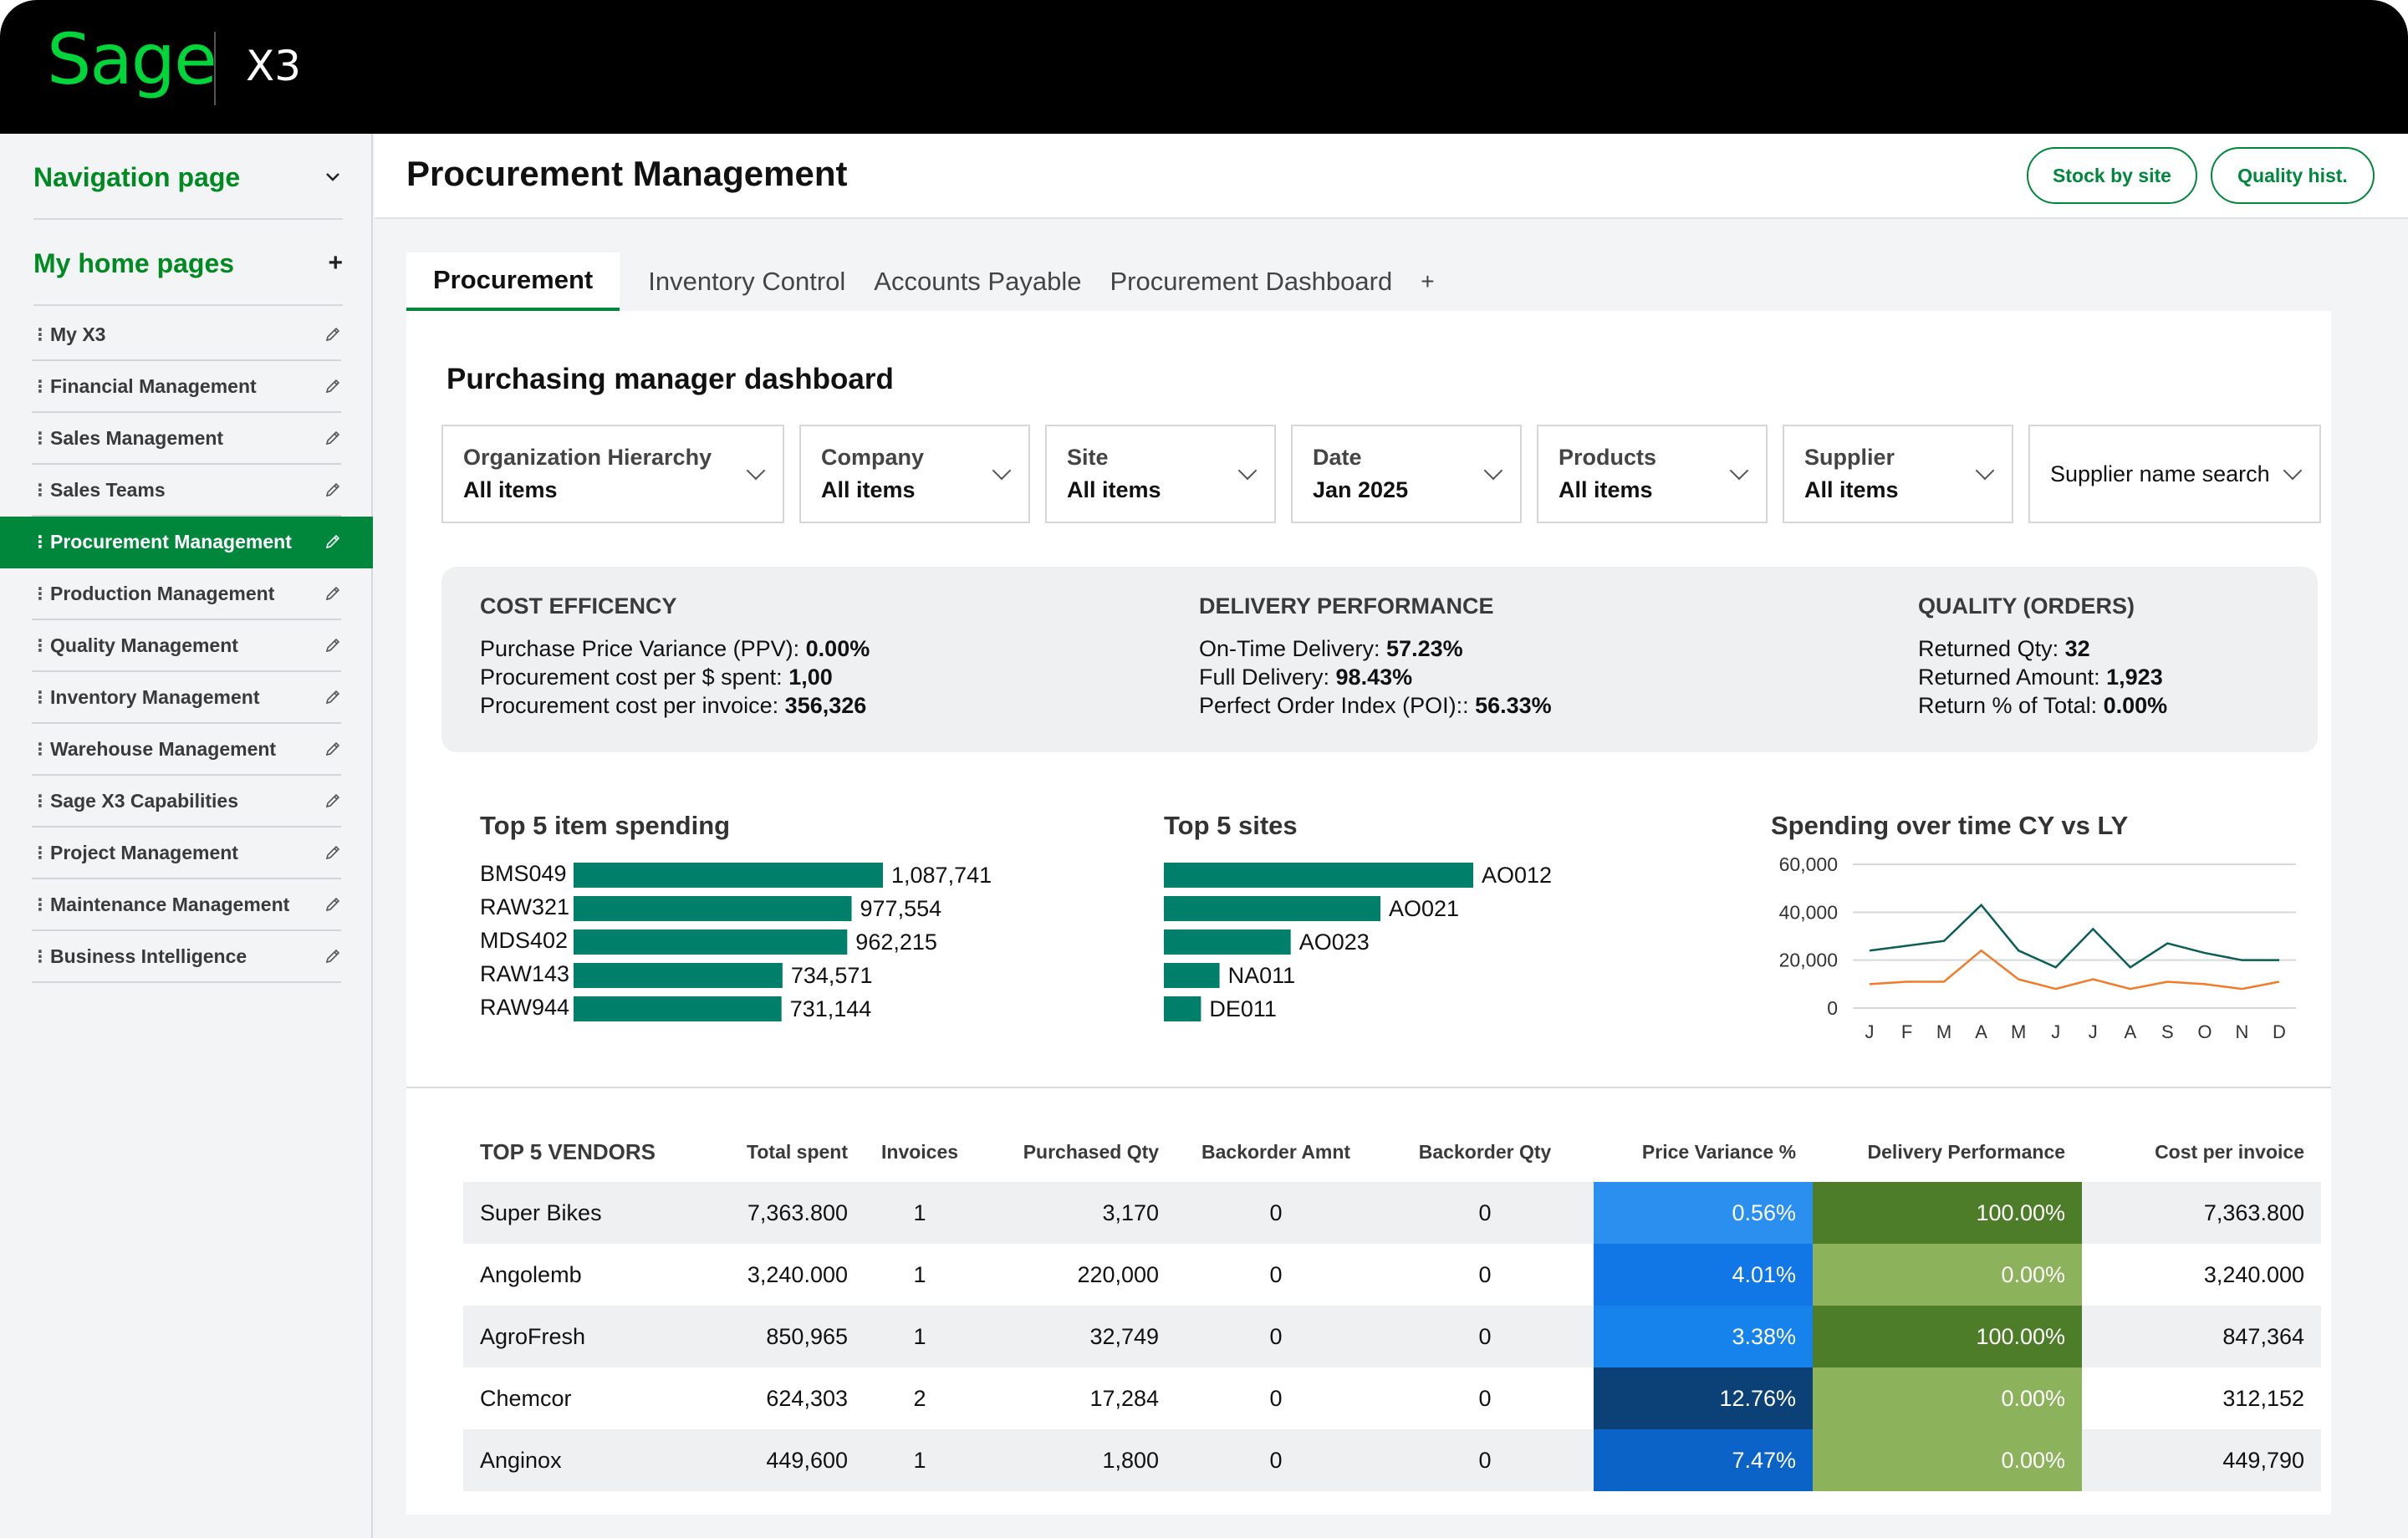 The height and width of the screenshot is (1538, 2408). Describe the element at coordinates (578, 606) in the screenshot. I see `kpi-heading: COST EFFICENCY` at that location.